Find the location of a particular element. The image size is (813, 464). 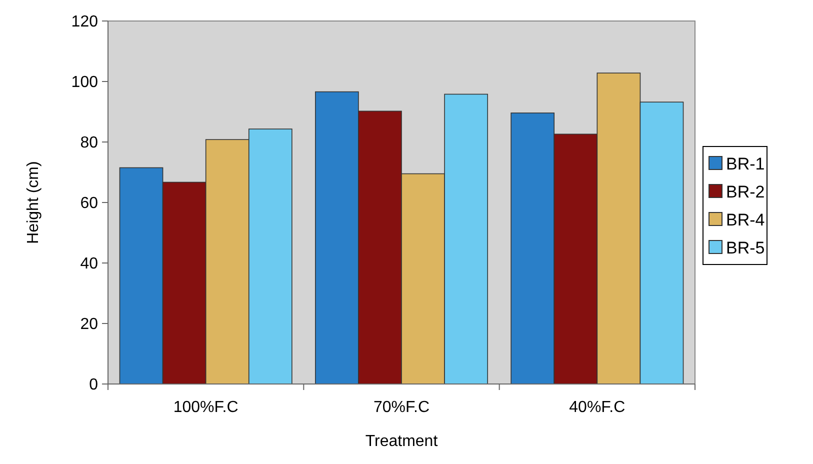

y-tick-label: 120 is located at coordinates (84, 22).